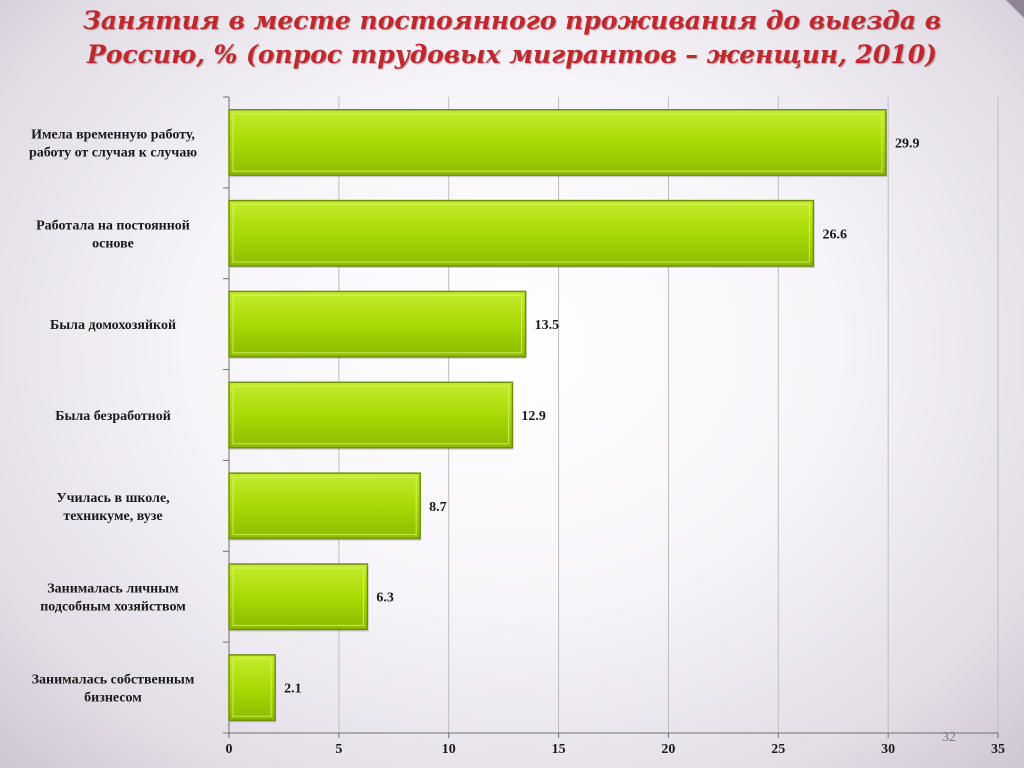 Image resolution: width=1024 pixels, height=768 pixels. What do you see at coordinates (778, 749) in the screenshot?
I see `x-tick-label: 25` at bounding box center [778, 749].